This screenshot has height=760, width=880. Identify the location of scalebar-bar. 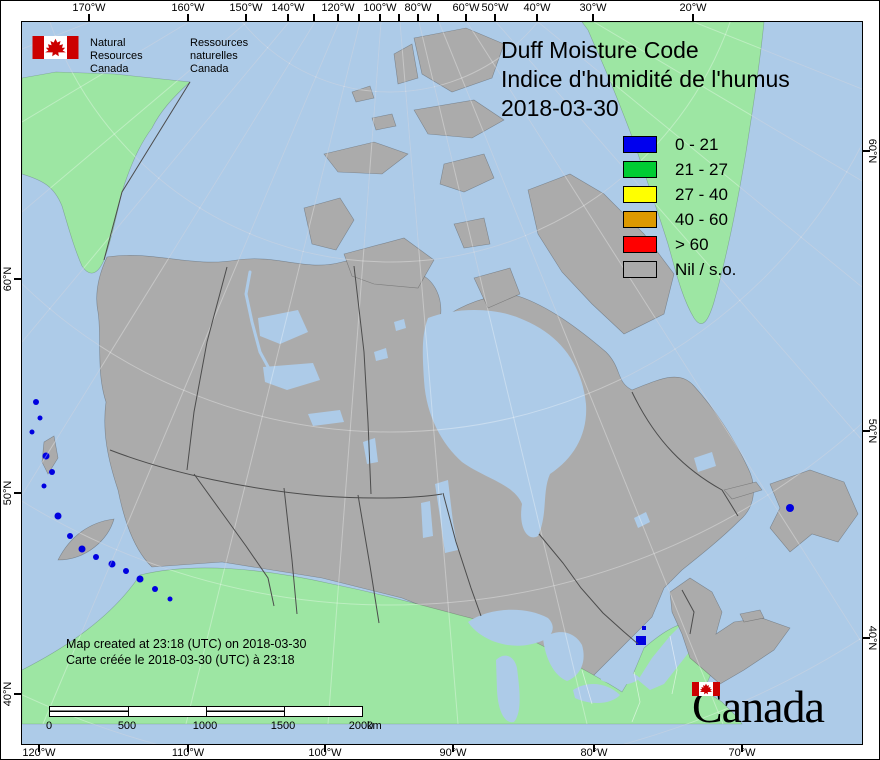
(206, 711).